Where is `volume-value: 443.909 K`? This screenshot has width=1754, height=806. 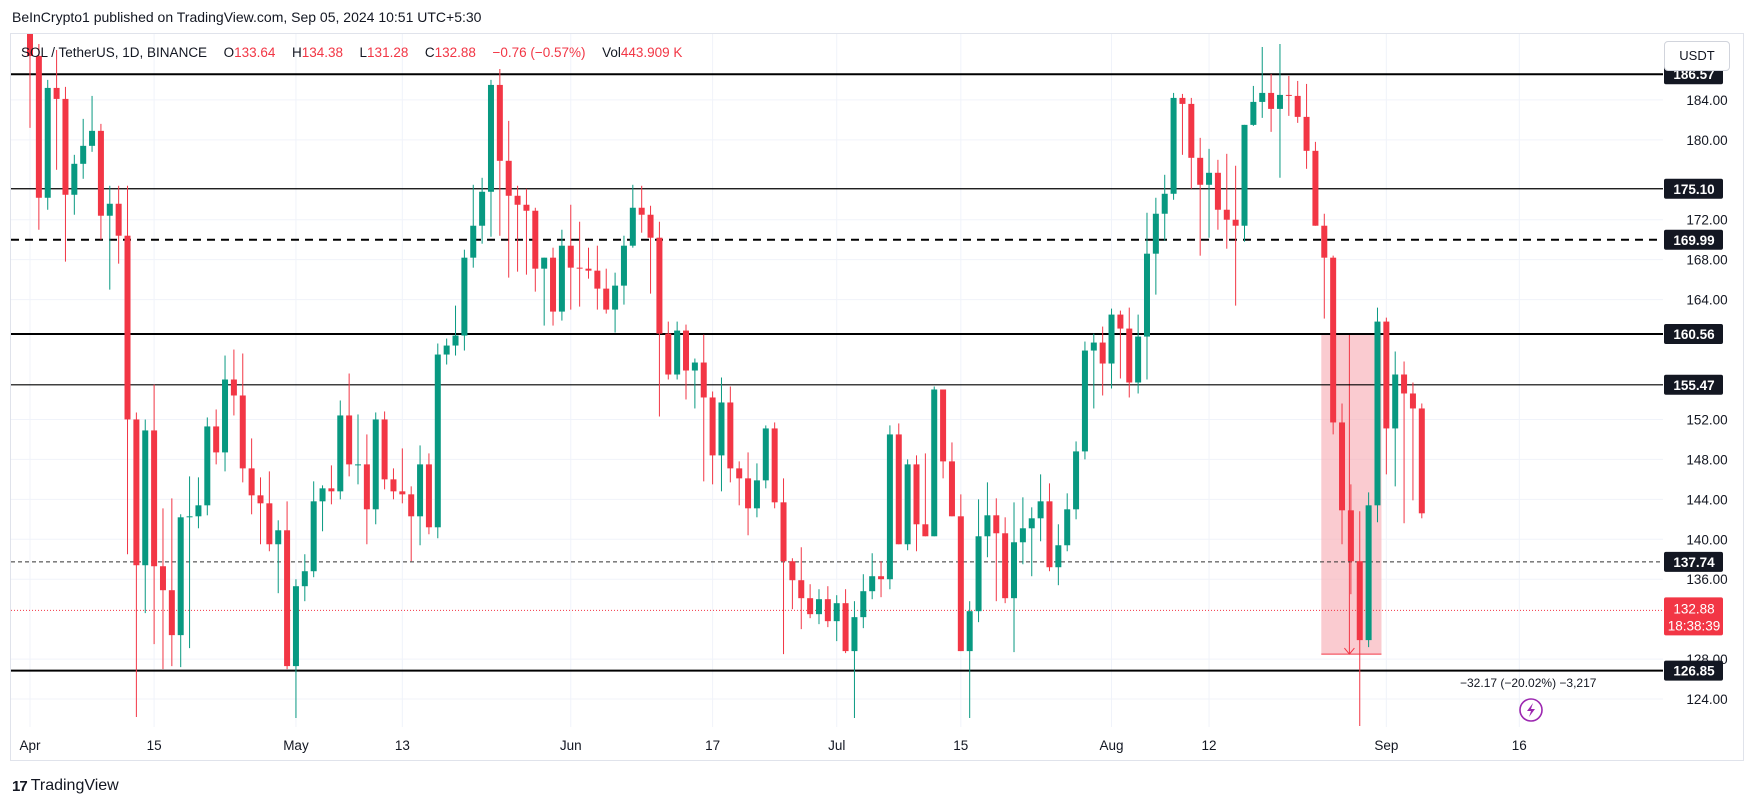
volume-value: 443.909 K is located at coordinates (651, 52).